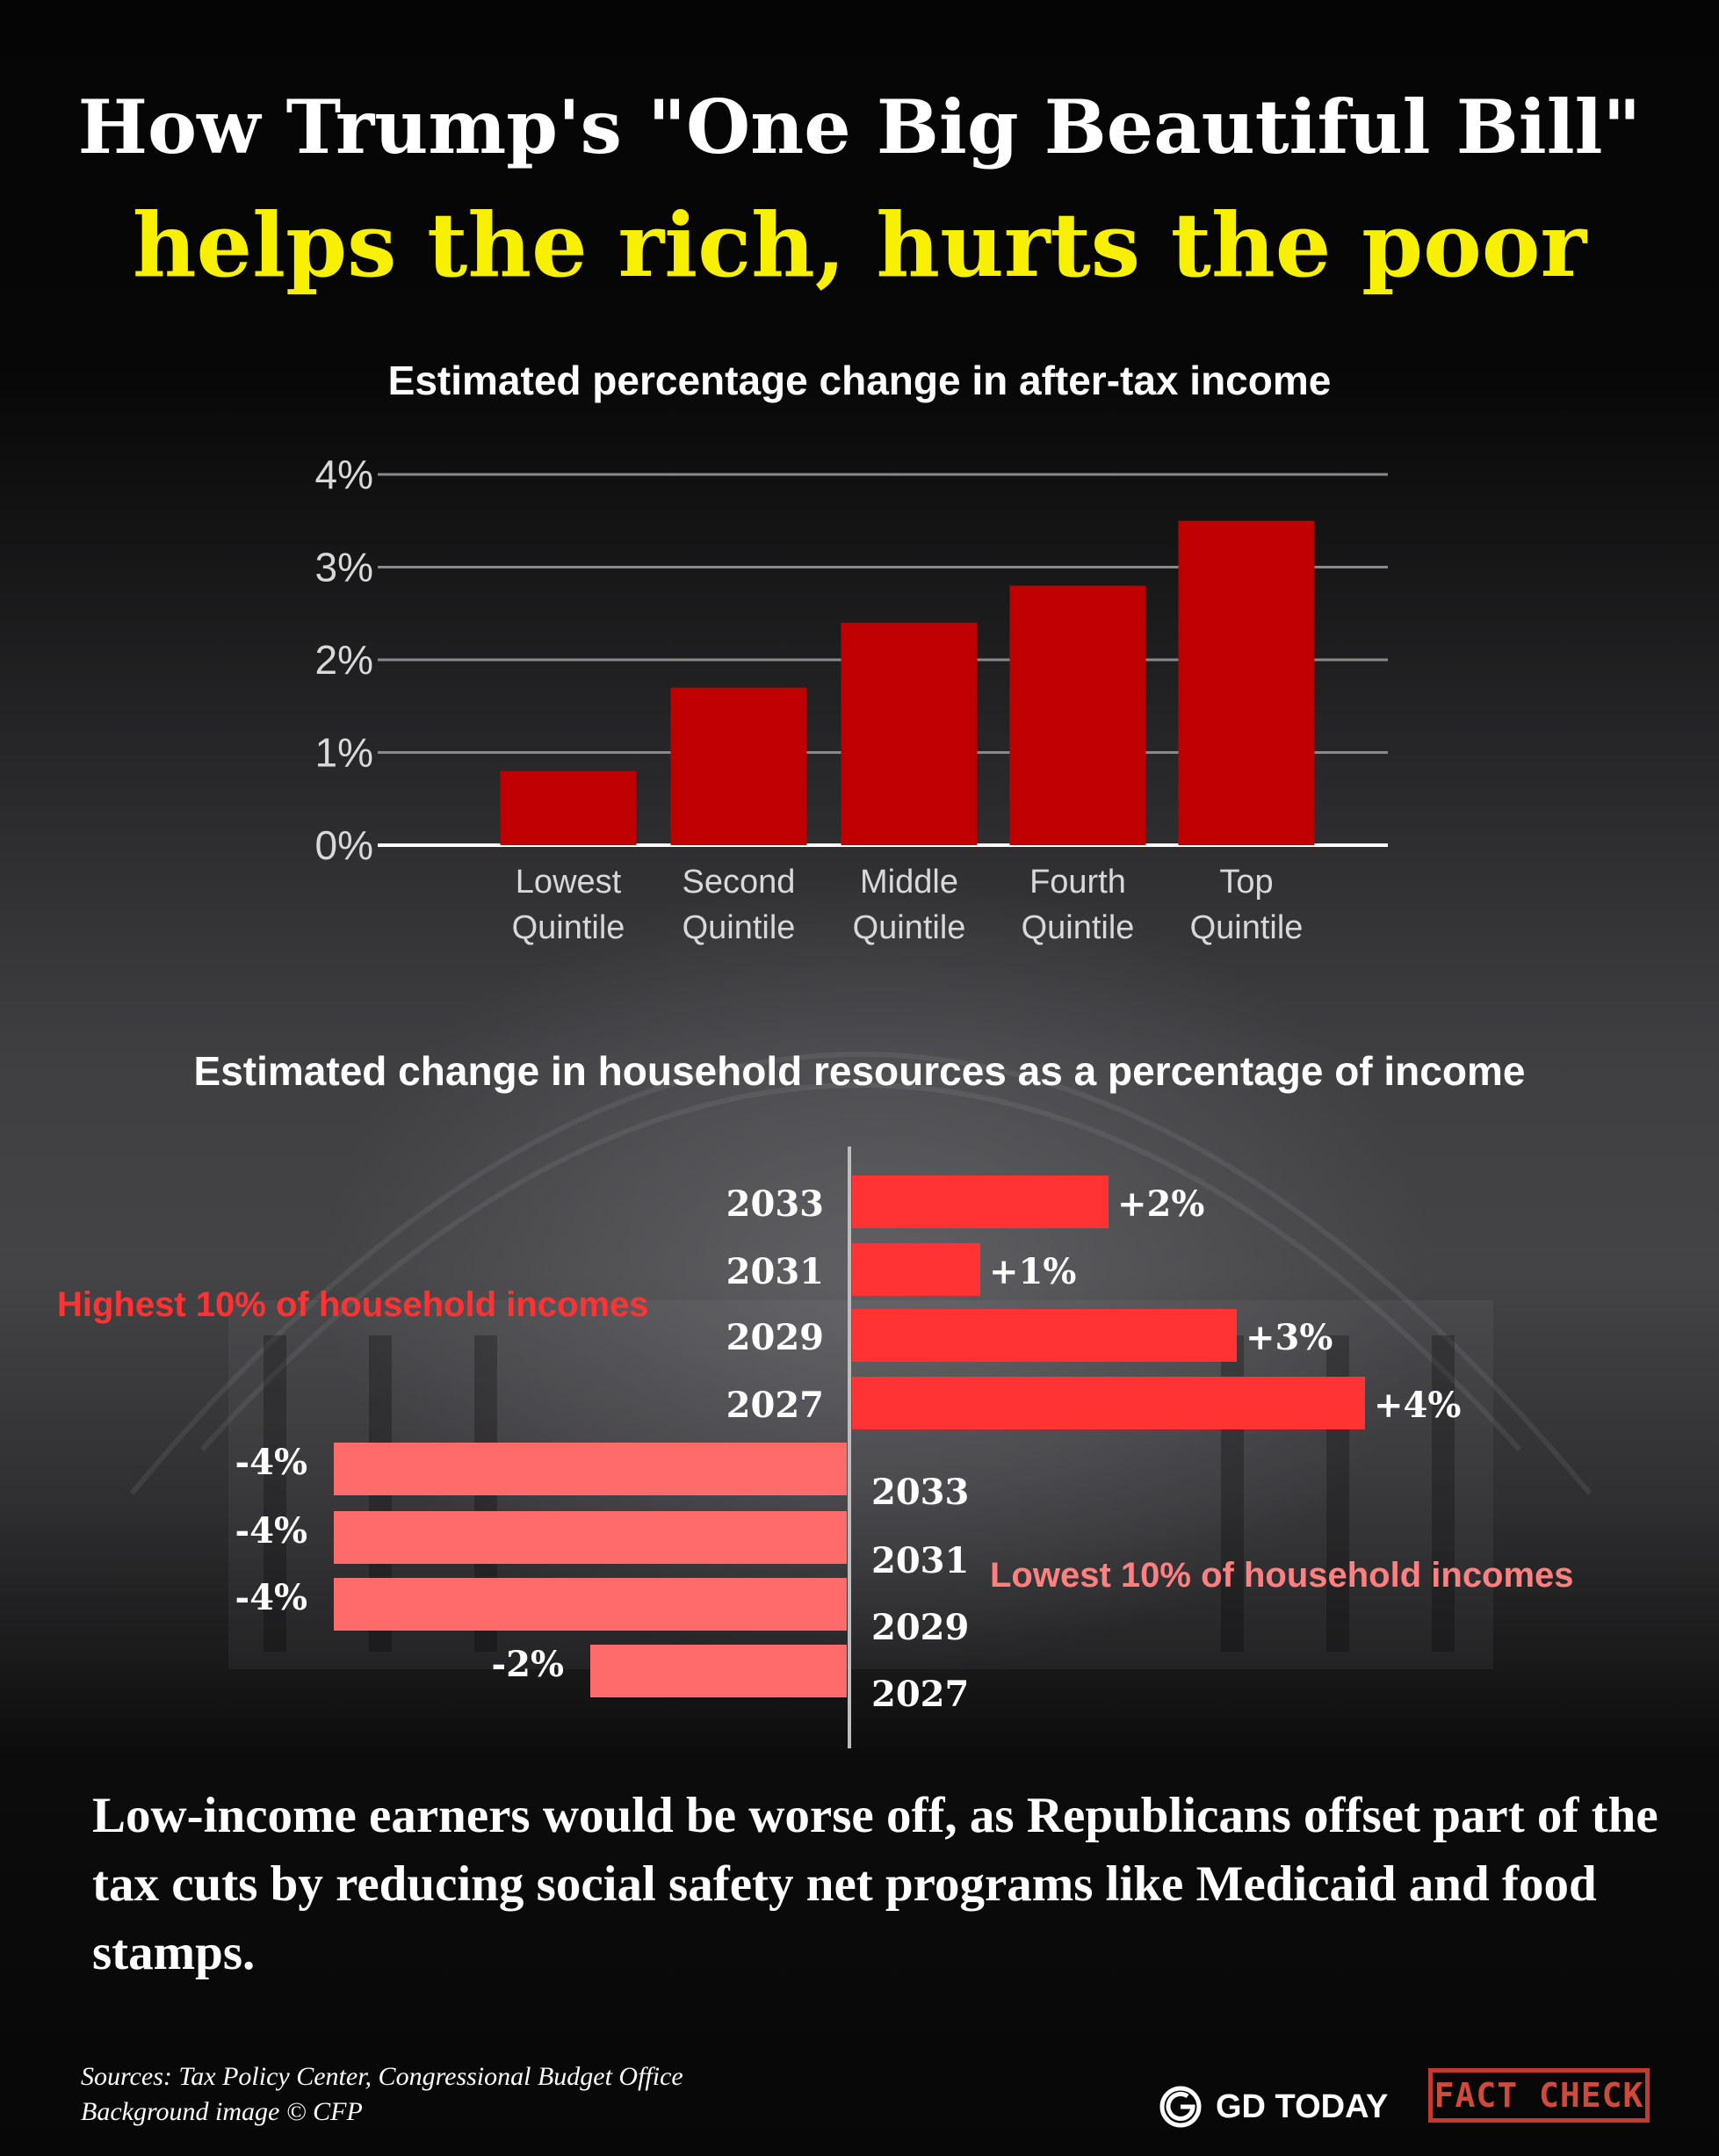 The image size is (1719, 2156). Describe the element at coordinates (1033, 1271) in the screenshot. I see `value-label: +1%` at that location.